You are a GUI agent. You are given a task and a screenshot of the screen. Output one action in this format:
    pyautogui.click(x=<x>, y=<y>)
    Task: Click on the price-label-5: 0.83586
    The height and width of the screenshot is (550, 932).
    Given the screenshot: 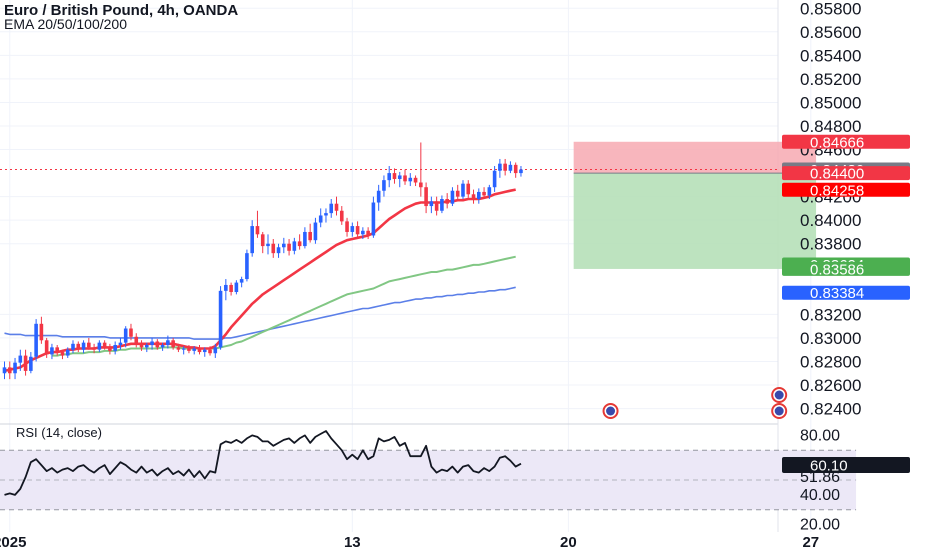 What is the action you would take?
    pyautogui.click(x=837, y=269)
    